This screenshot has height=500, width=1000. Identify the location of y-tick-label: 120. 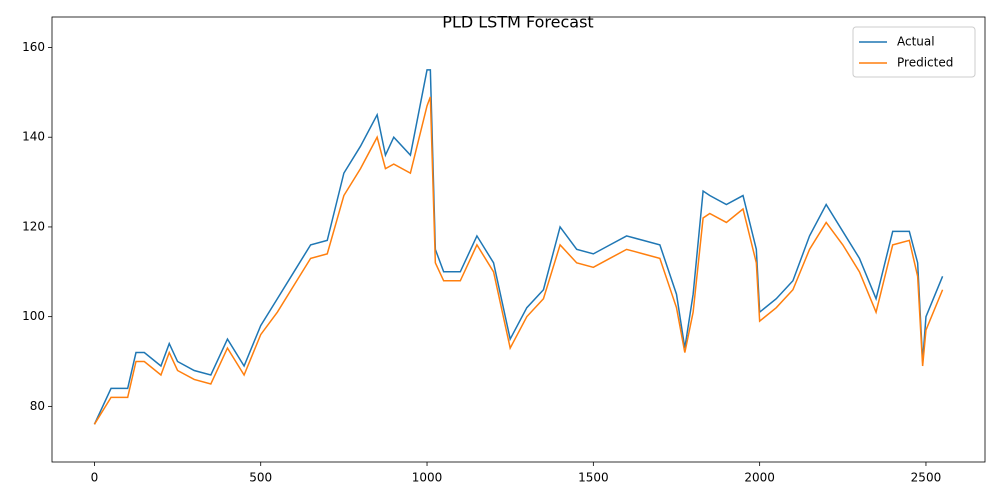
(33, 226).